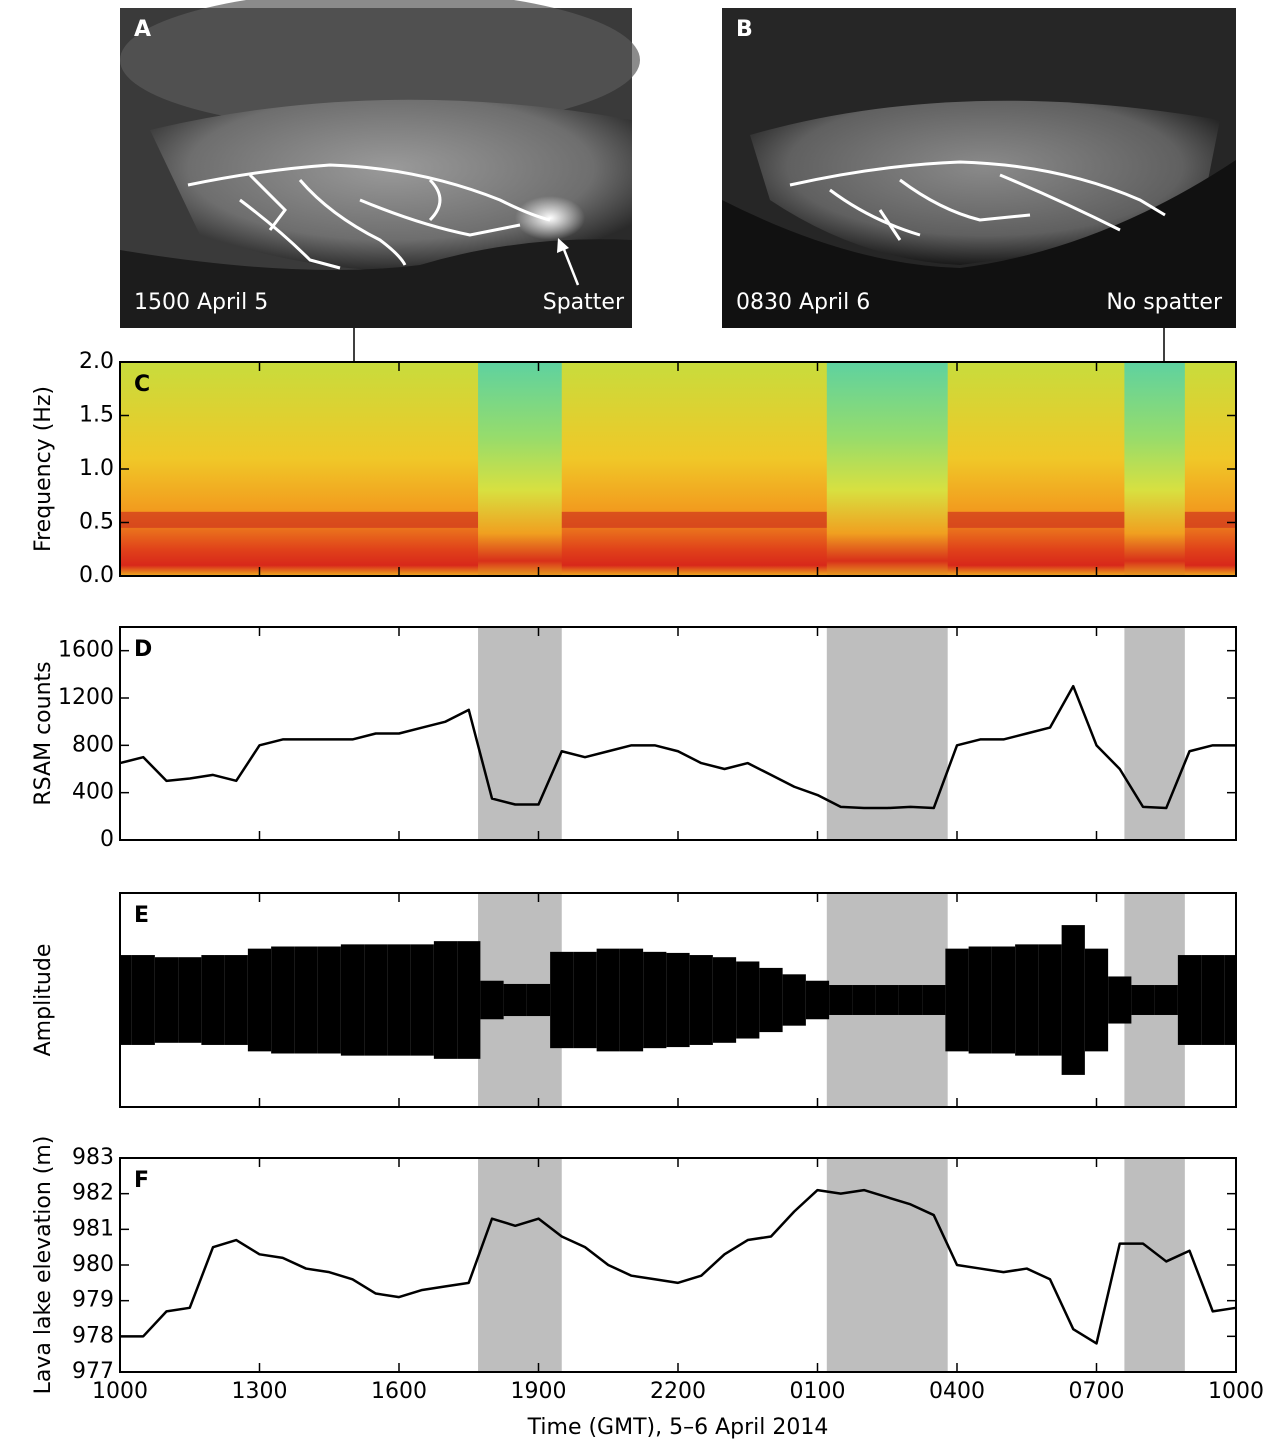 The image size is (1280, 1449). Describe the element at coordinates (1097, 1391) in the screenshot. I see `x-tick-label: 0700` at that location.